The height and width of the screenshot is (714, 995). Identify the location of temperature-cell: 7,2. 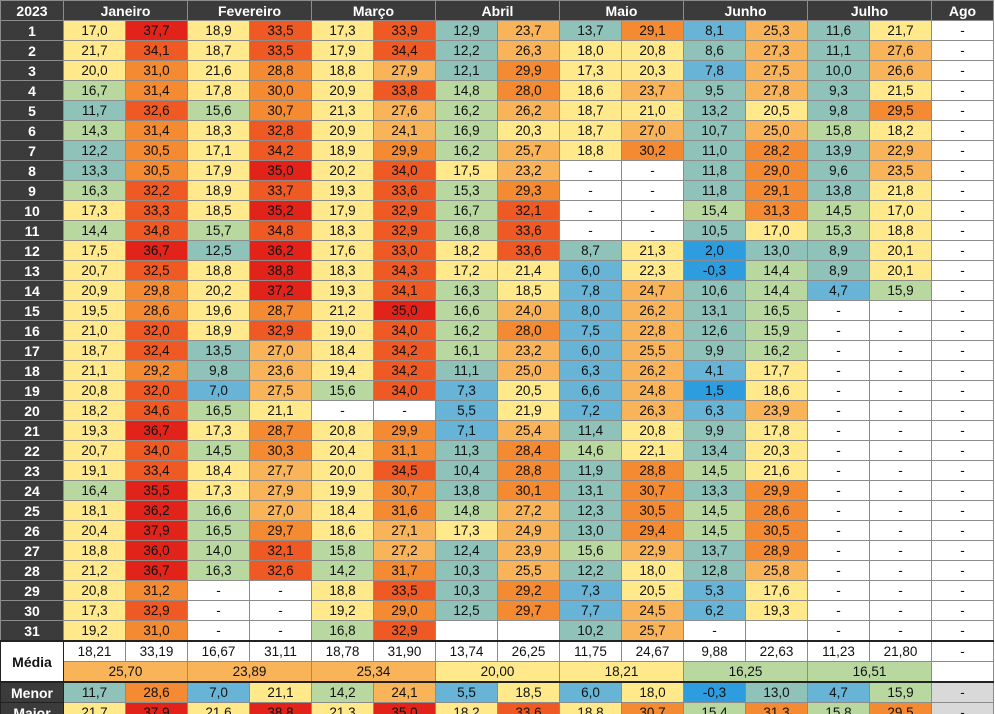
(590, 410).